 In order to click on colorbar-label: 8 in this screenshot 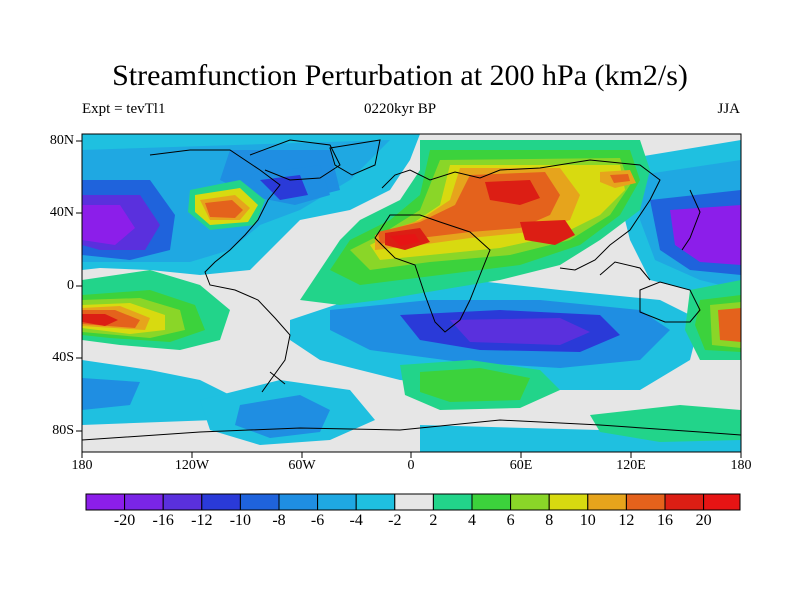, I will do `click(549, 520)`.